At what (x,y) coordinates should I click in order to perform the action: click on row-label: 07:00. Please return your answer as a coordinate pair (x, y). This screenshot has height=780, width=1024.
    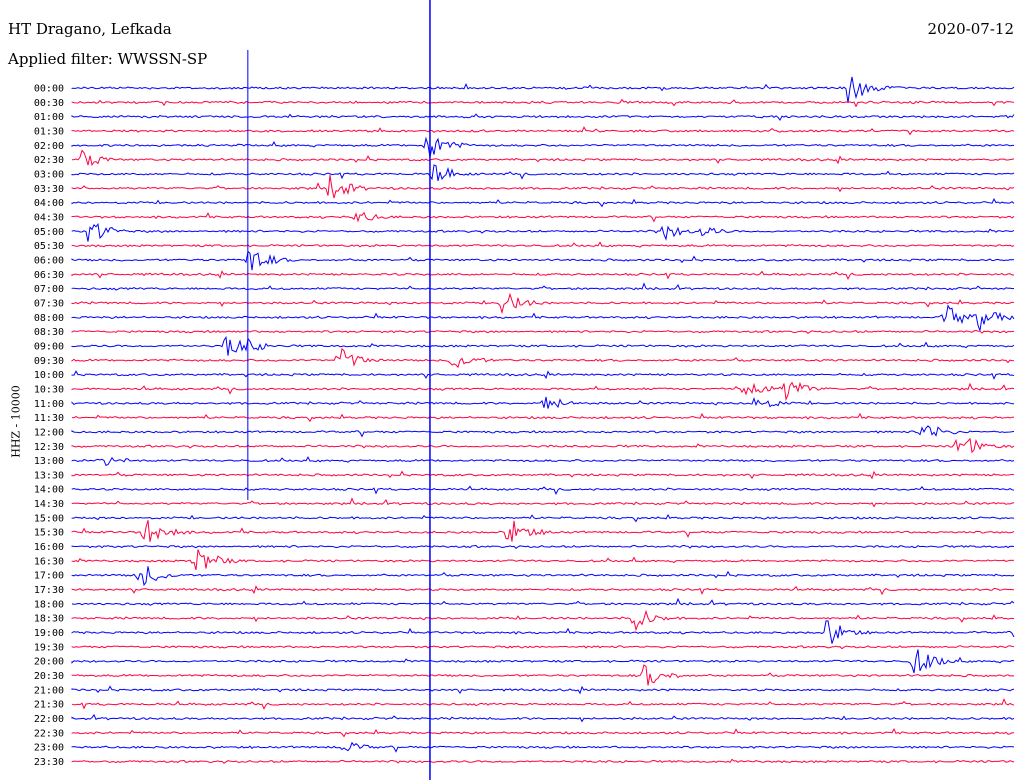
    Looking at the image, I should click on (49, 289).